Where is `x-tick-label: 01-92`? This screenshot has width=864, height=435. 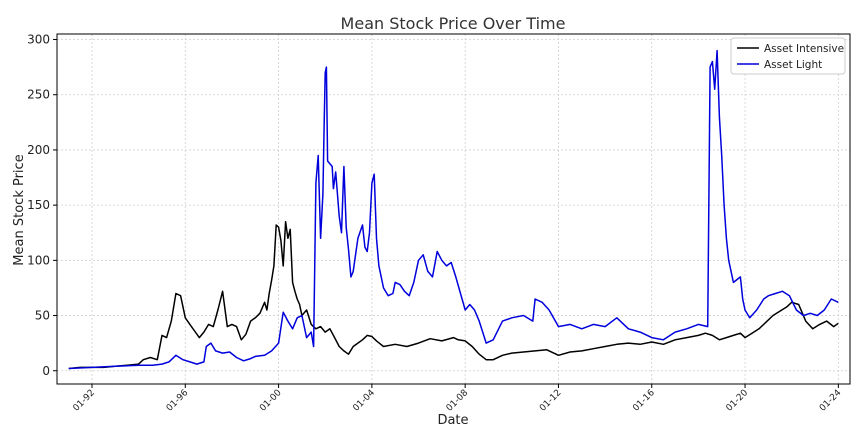 x-tick-label: 01-92 is located at coordinates (85, 401).